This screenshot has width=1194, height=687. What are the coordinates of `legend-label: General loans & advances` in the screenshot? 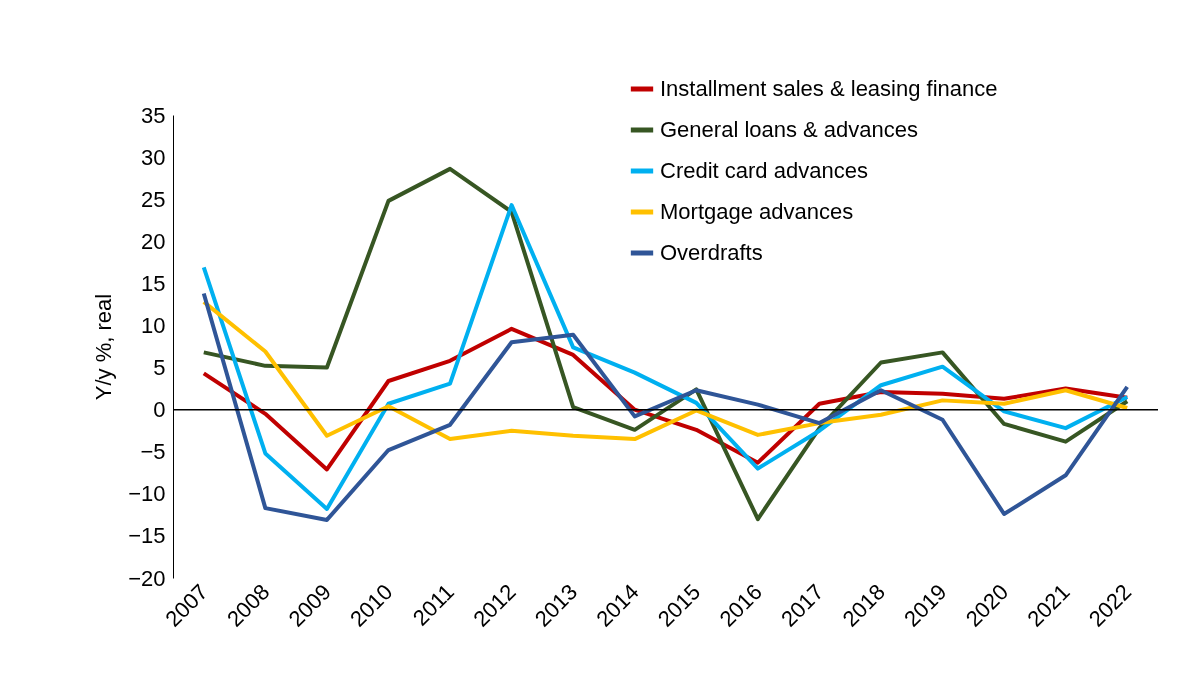 It's located at (789, 129).